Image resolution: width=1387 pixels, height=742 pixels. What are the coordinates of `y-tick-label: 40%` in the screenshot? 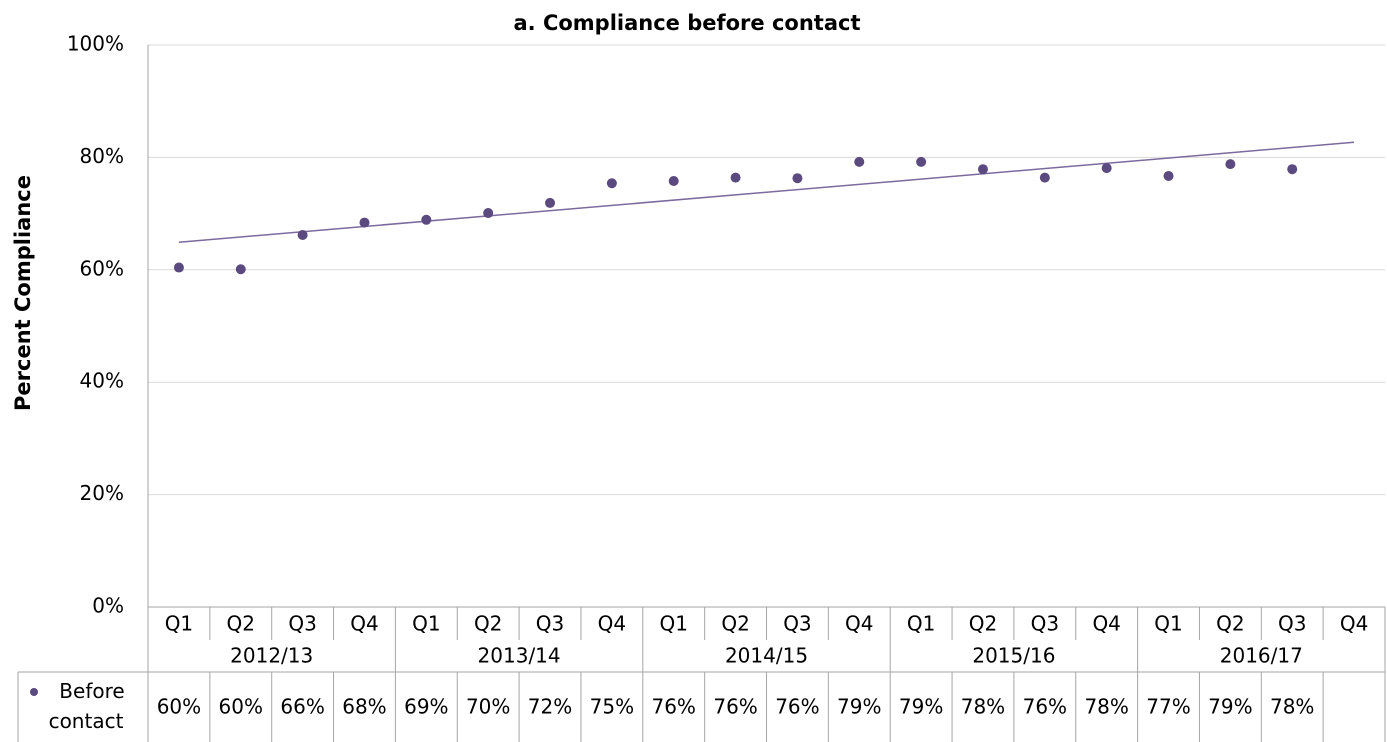 It's located at (102, 381).